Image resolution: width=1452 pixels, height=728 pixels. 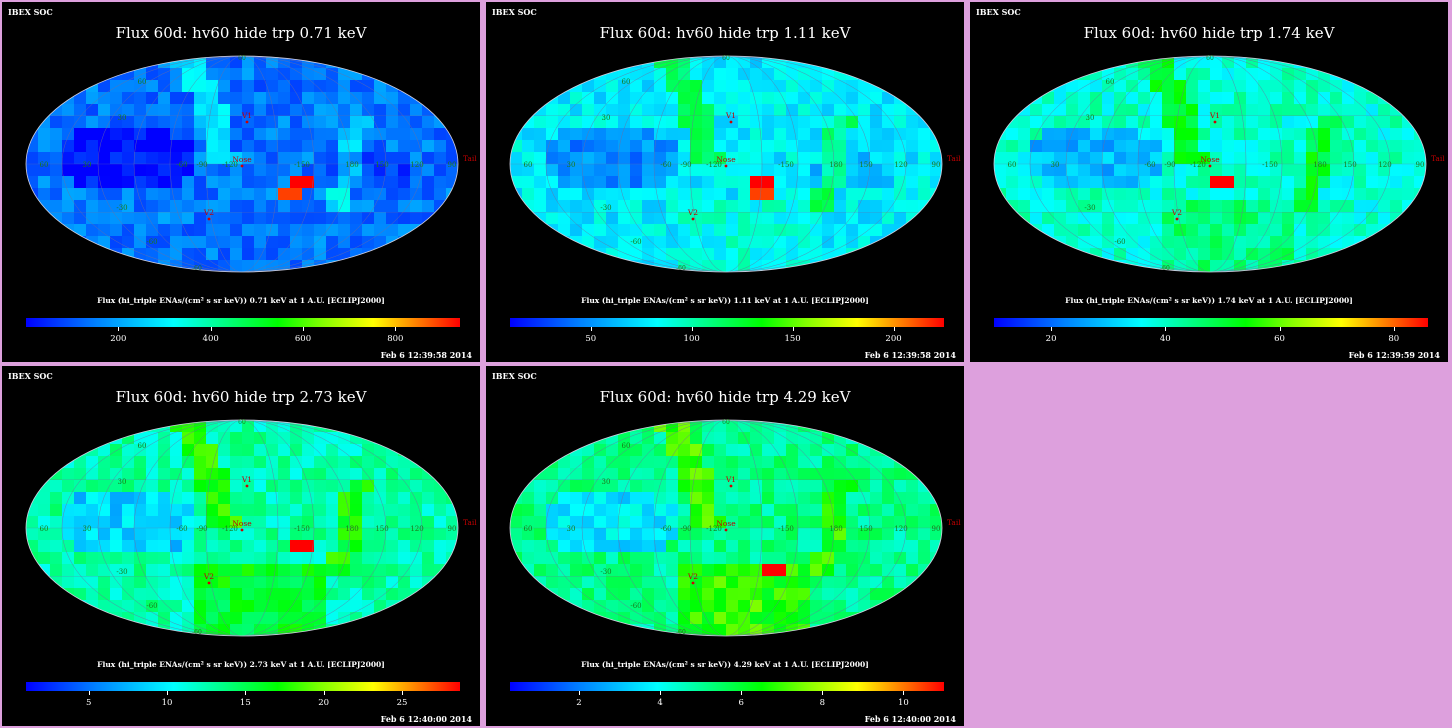 I want to click on longitude-label: 30, so click(x=571, y=165).